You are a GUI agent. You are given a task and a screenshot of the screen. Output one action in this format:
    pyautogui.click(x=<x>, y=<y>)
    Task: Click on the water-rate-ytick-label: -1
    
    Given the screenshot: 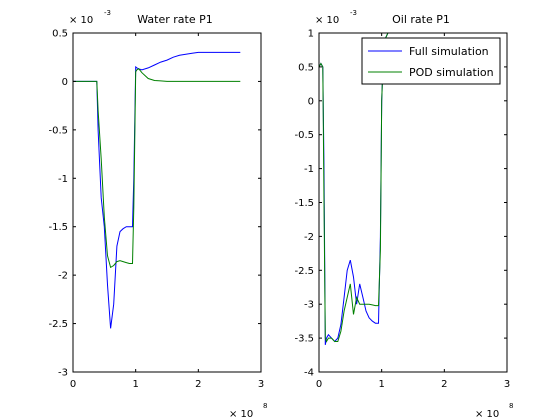 What is the action you would take?
    pyautogui.click(x=63, y=179)
    